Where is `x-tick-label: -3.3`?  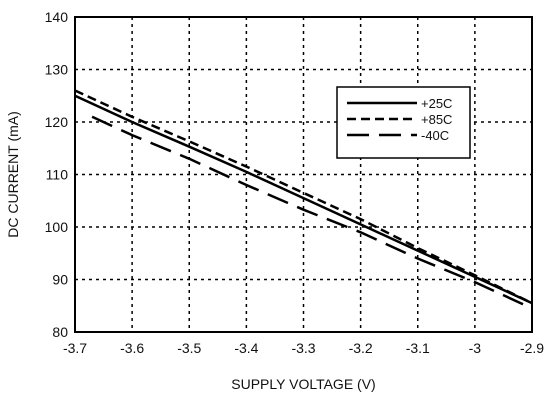 x-tick-label: -3.3 is located at coordinates (303, 348).